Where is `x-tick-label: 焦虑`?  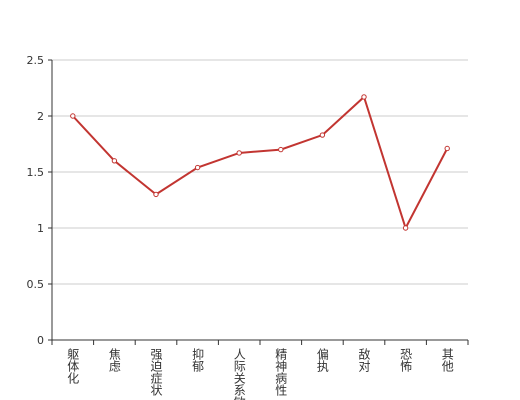 x-tick-label: 焦虑 is located at coordinates (114, 360).